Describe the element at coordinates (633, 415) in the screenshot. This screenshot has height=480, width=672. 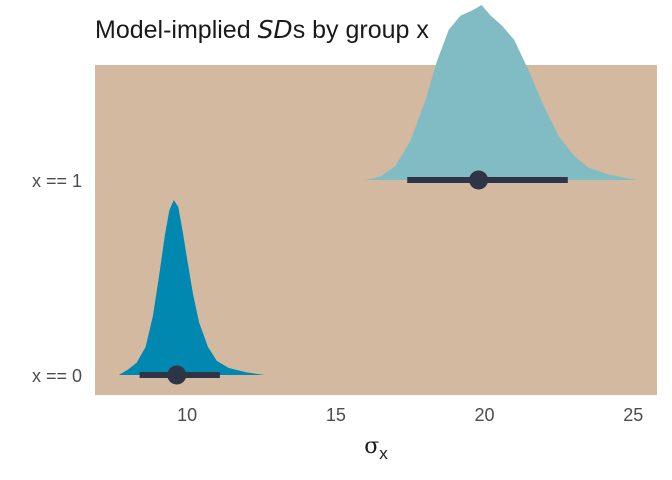
I see `x-tick-label: 25` at that location.